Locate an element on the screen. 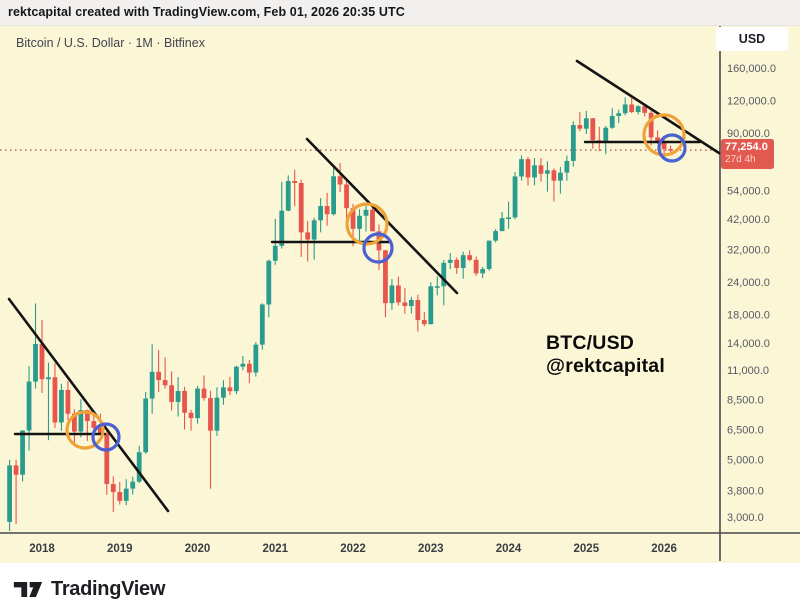  current-price-value: 77,254.0 is located at coordinates (746, 147).